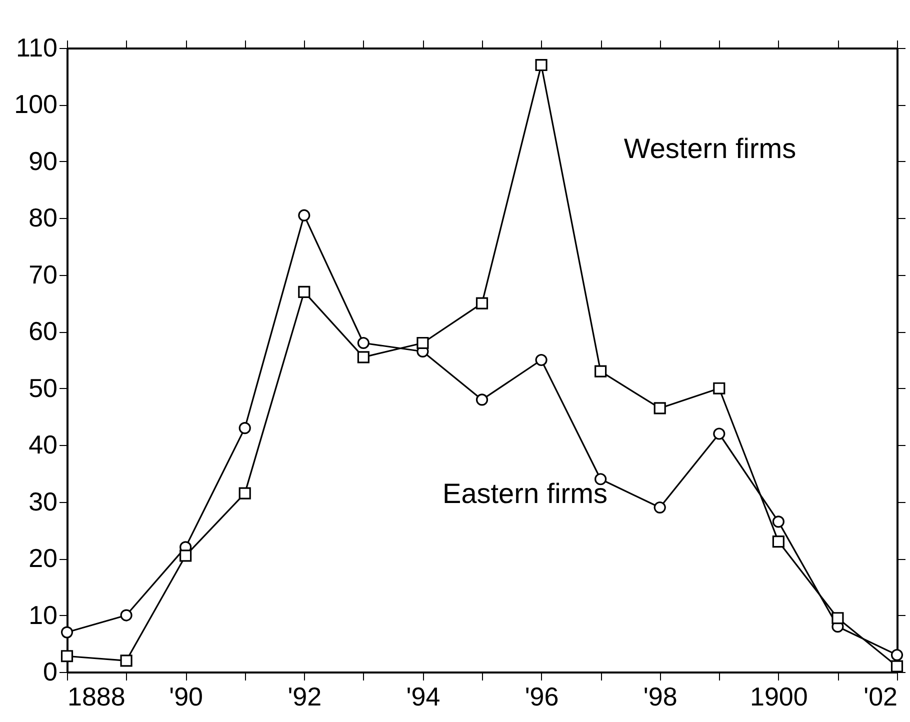  Describe the element at coordinates (541, 697) in the screenshot. I see `x-tick-label: '96` at that location.